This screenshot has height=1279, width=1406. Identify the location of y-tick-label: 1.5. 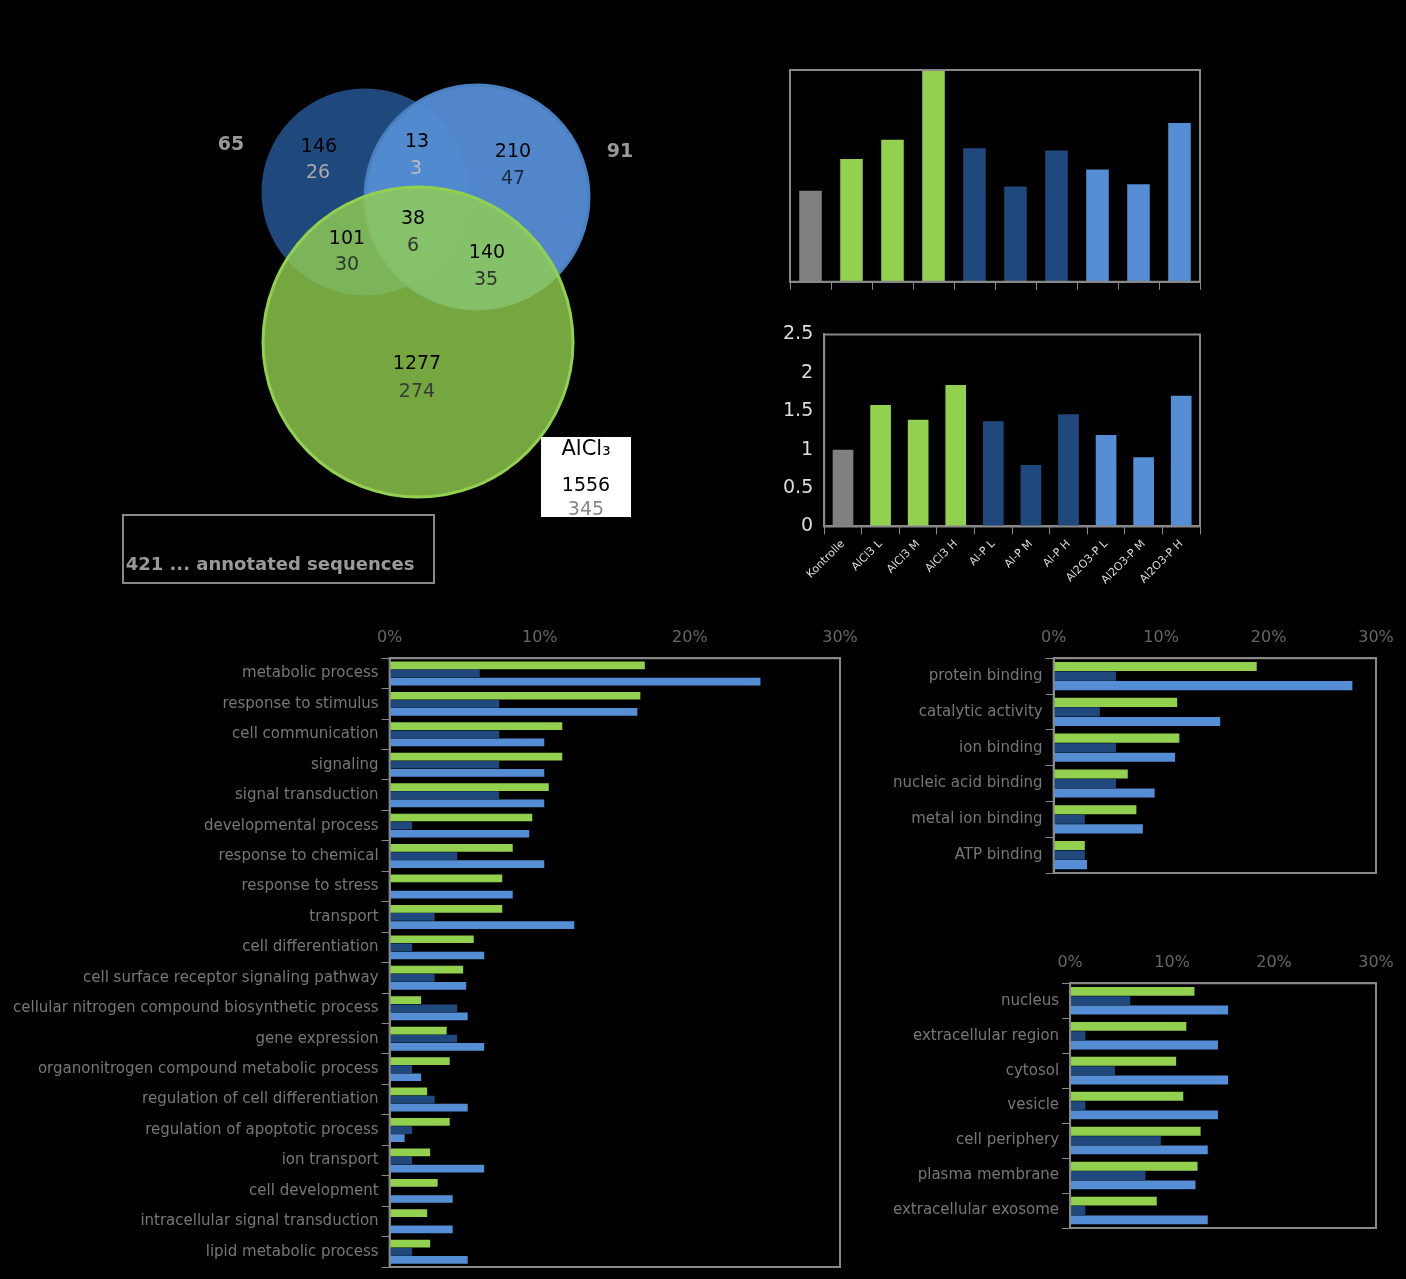
(798, 409).